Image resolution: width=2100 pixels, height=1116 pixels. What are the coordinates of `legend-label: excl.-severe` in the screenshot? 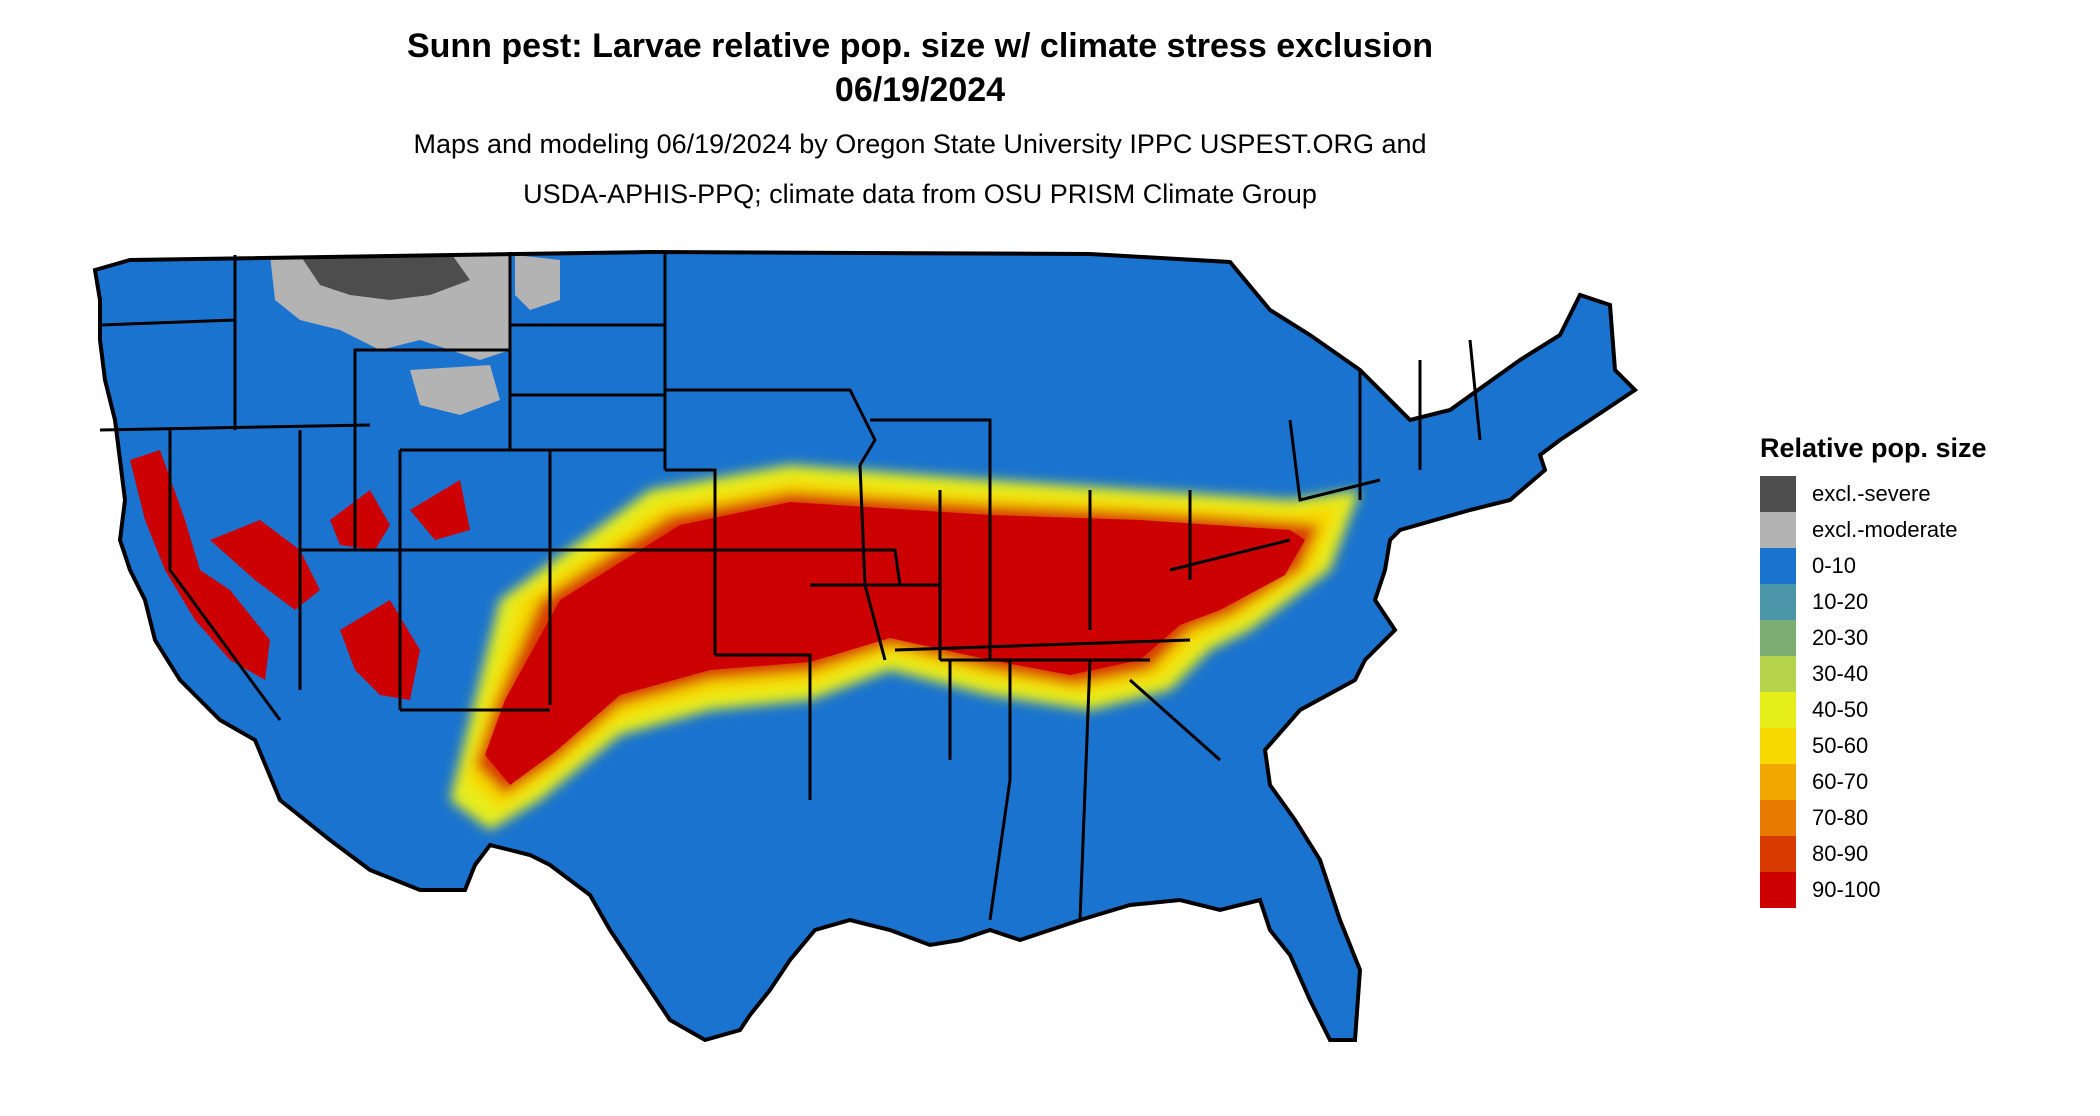 It's located at (1871, 493).